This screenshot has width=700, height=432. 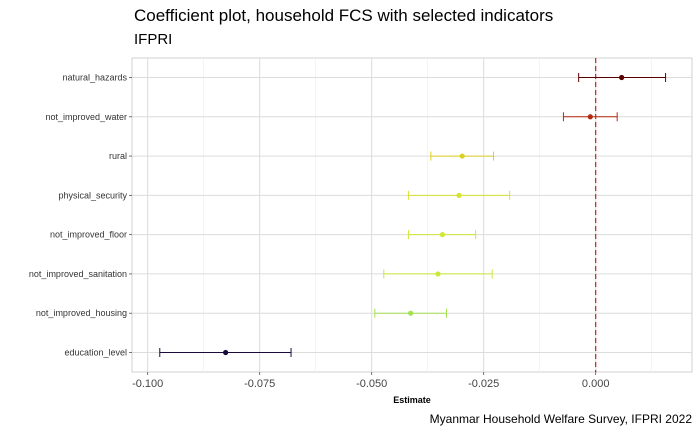 What do you see at coordinates (78, 274) in the screenshot?
I see `y-tick-label: not_improved_sanitation` at bounding box center [78, 274].